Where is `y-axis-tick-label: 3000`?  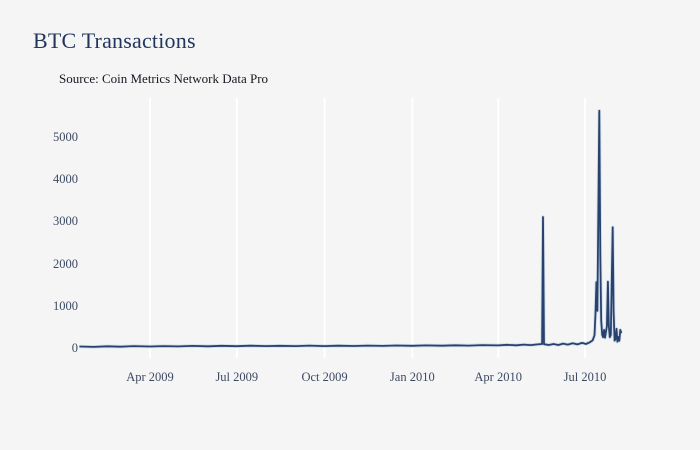 y-axis-tick-label: 3000 is located at coordinates (65, 221).